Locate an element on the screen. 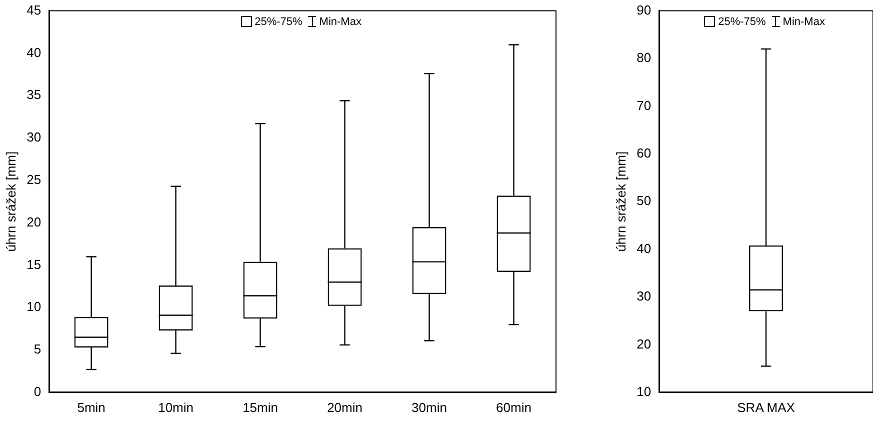  y-tick-label: 0 is located at coordinates (38, 391).